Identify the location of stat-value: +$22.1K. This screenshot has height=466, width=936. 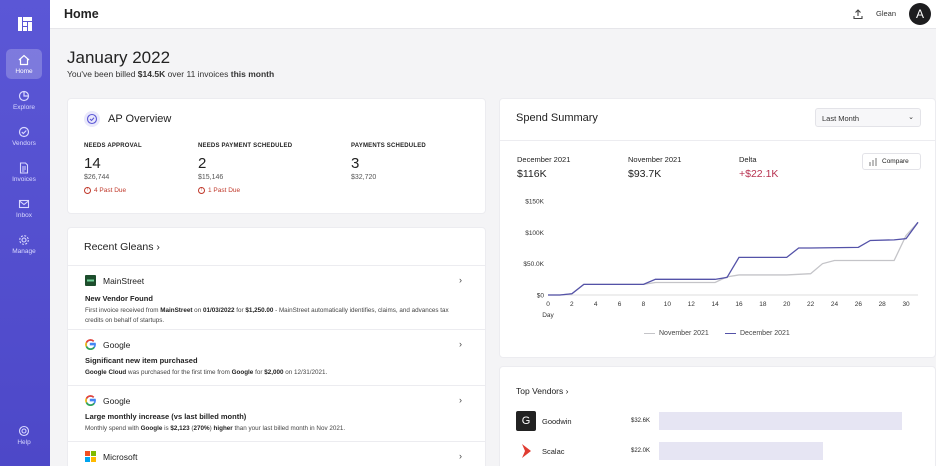
(759, 174).